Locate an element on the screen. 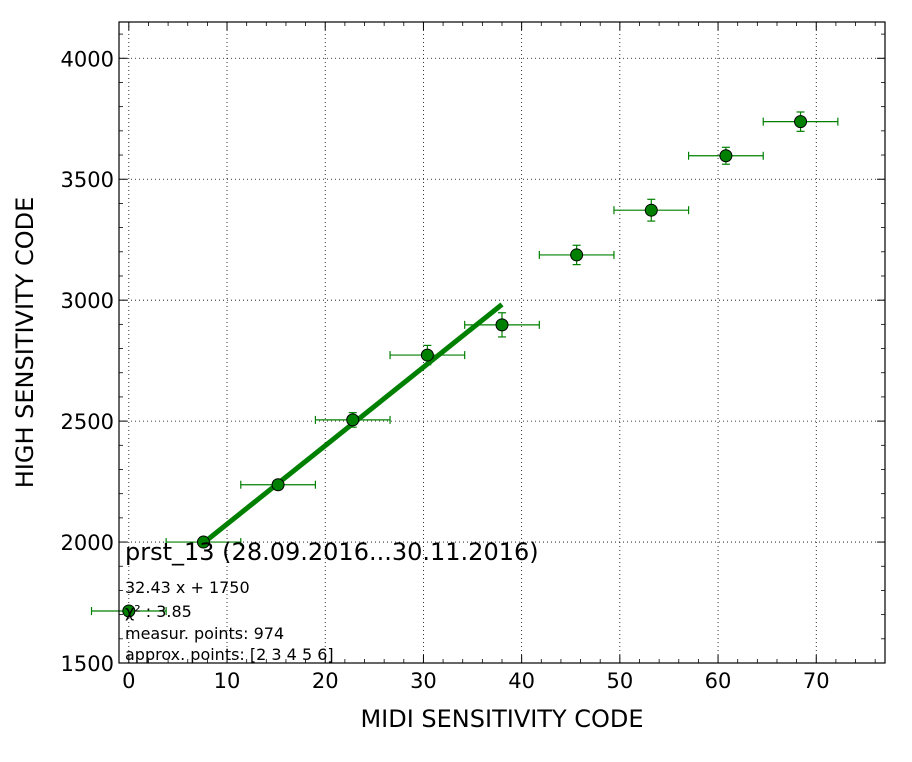 The width and height of the screenshot is (912, 762). x-tick-label: 60 is located at coordinates (718, 681).